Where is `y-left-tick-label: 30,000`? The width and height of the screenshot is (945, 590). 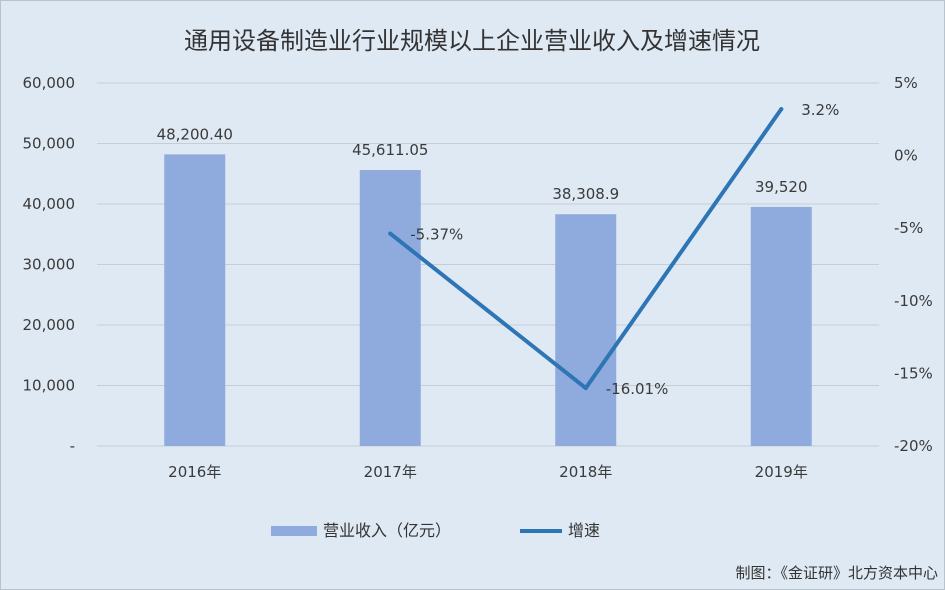 y-left-tick-label: 30,000 is located at coordinates (49, 265).